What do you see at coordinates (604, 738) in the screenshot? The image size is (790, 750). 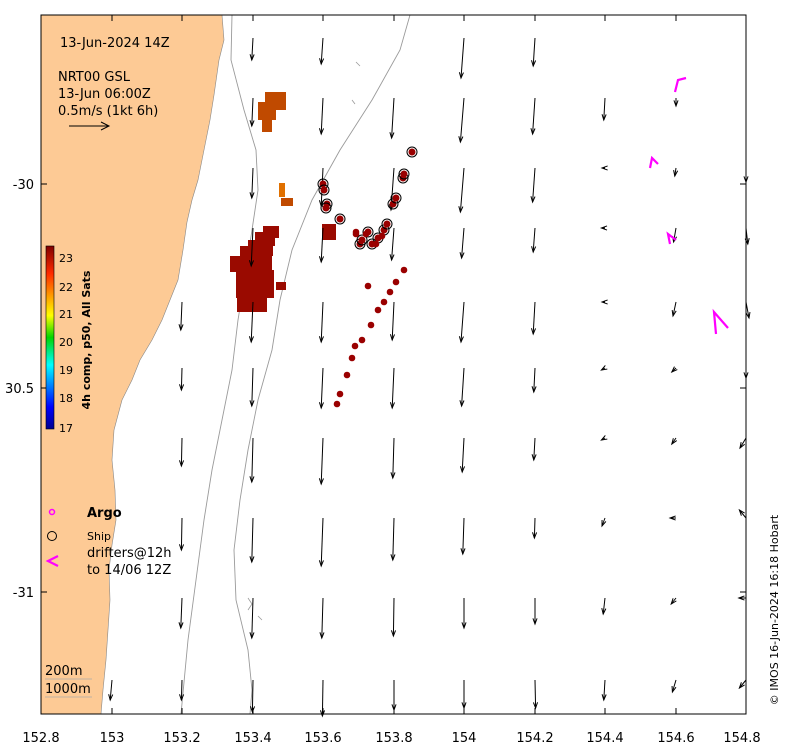 I see `x-tick-label: 154.4` at bounding box center [604, 738].